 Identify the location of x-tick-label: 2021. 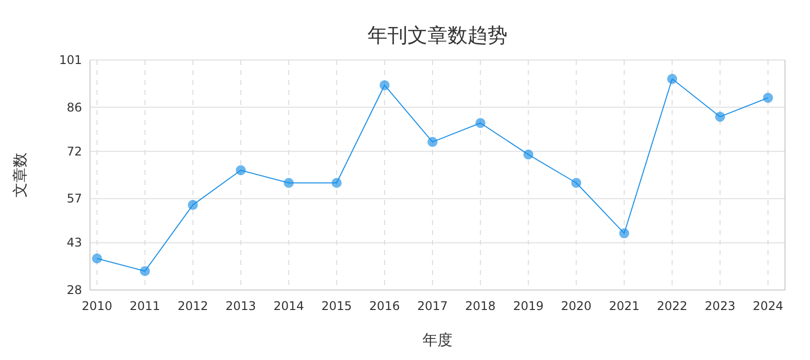
(624, 306).